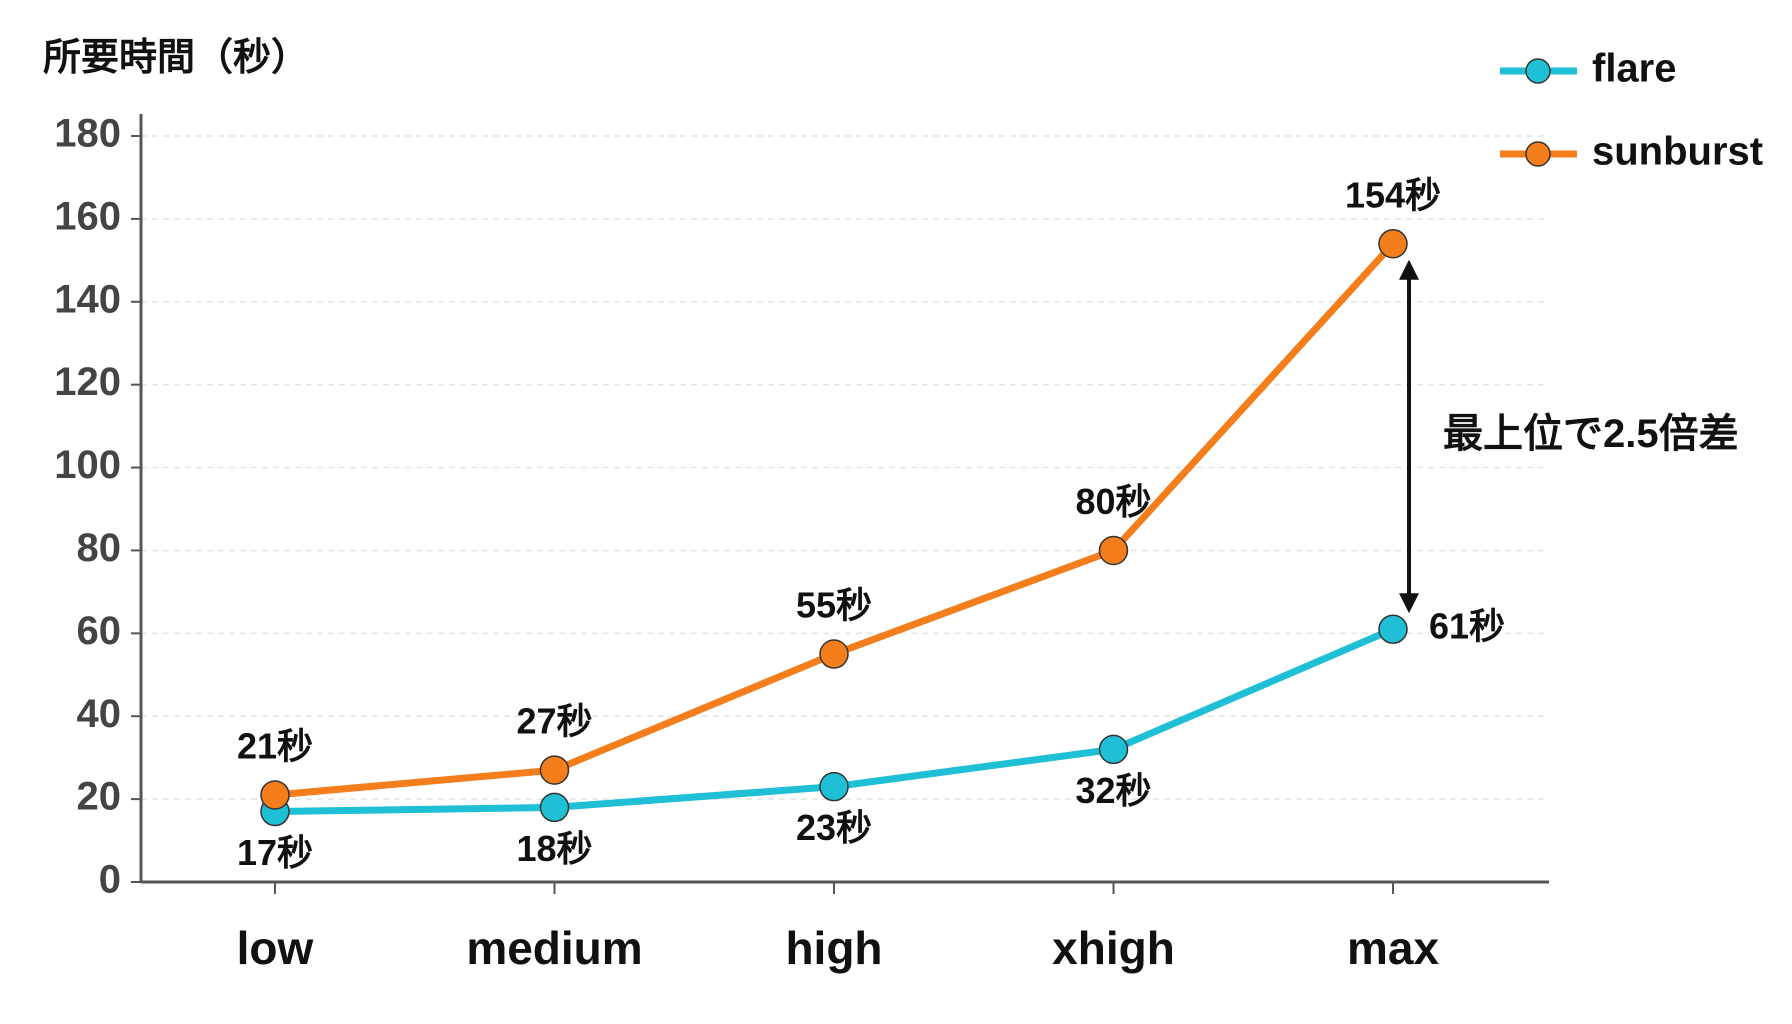  What do you see at coordinates (833, 948) in the screenshot?
I see `x-tick-label: high` at bounding box center [833, 948].